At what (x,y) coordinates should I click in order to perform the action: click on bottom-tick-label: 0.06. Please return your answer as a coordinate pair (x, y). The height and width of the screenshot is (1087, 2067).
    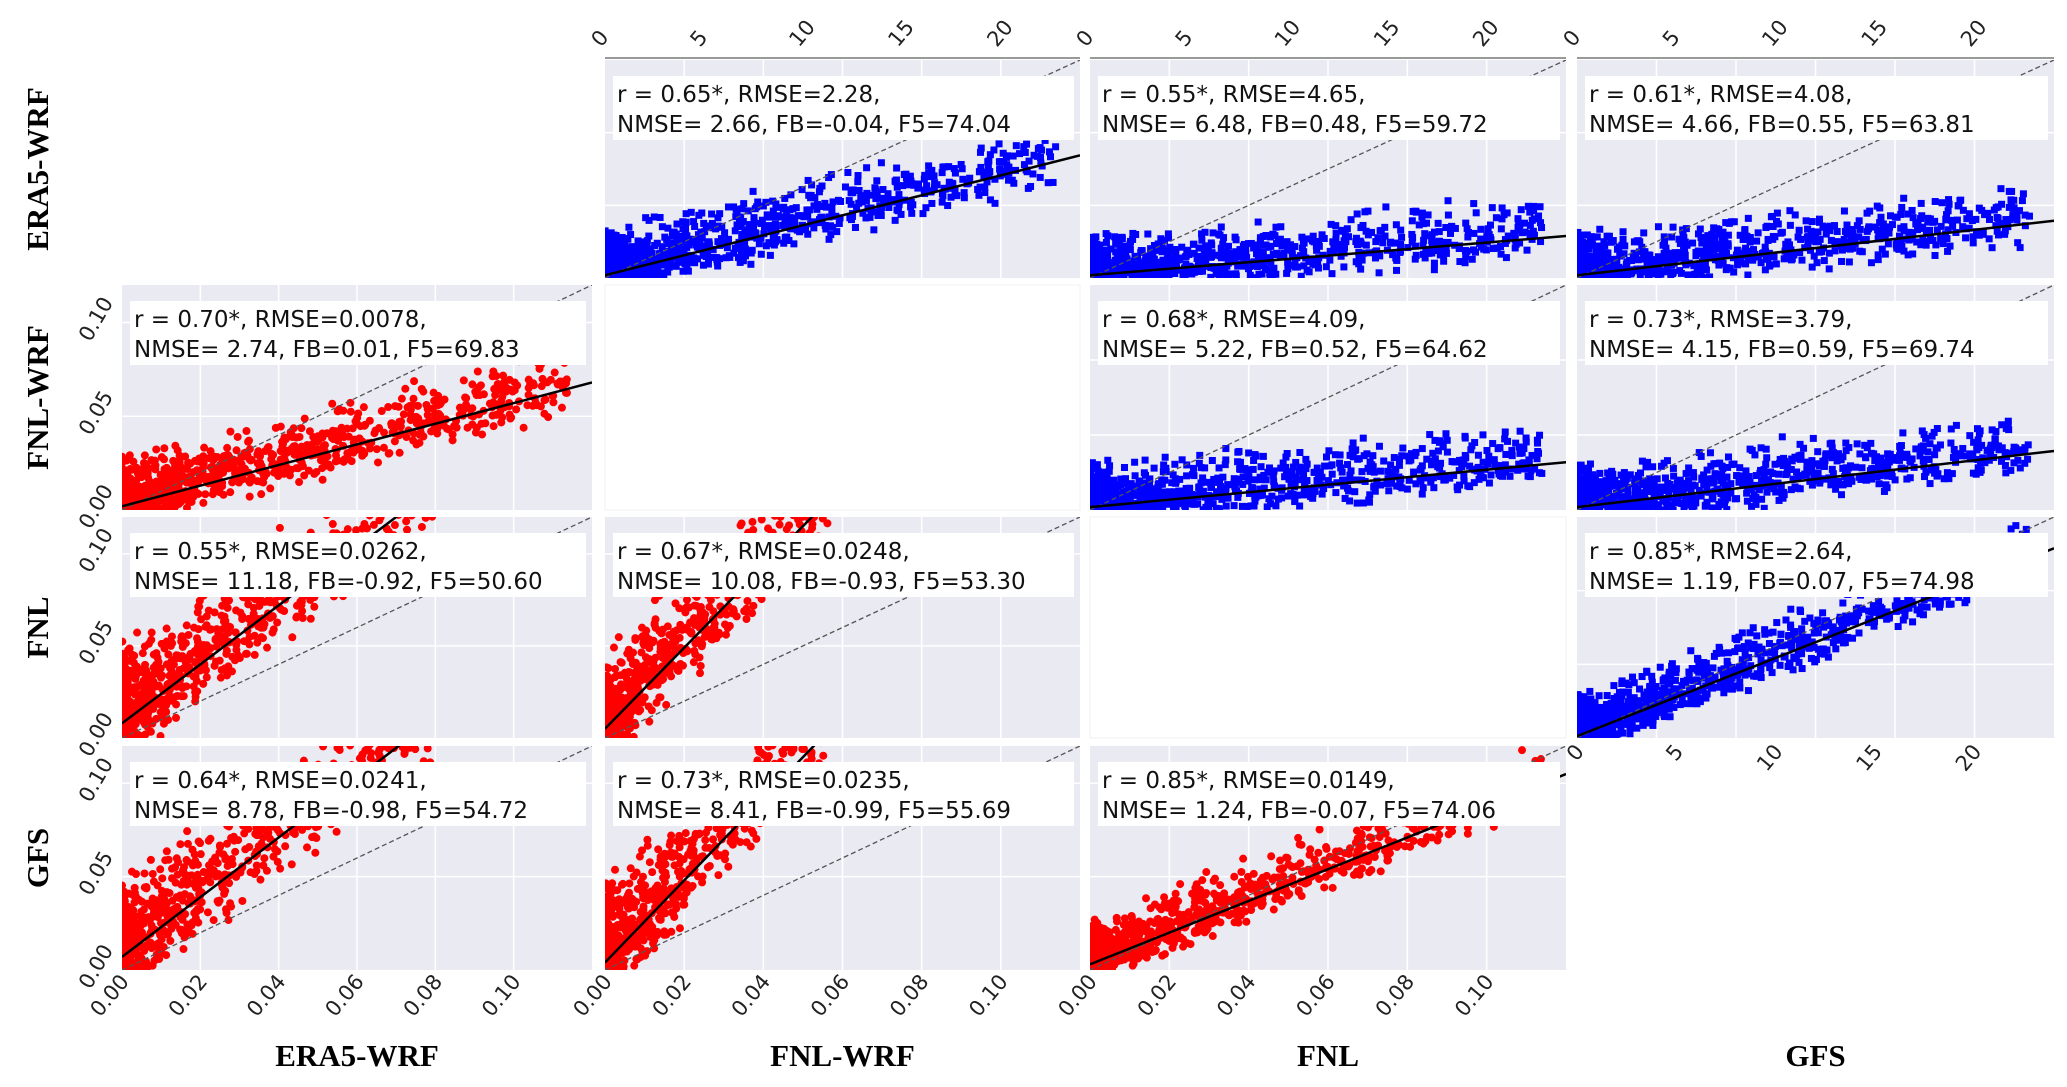
    Looking at the image, I should click on (830, 995).